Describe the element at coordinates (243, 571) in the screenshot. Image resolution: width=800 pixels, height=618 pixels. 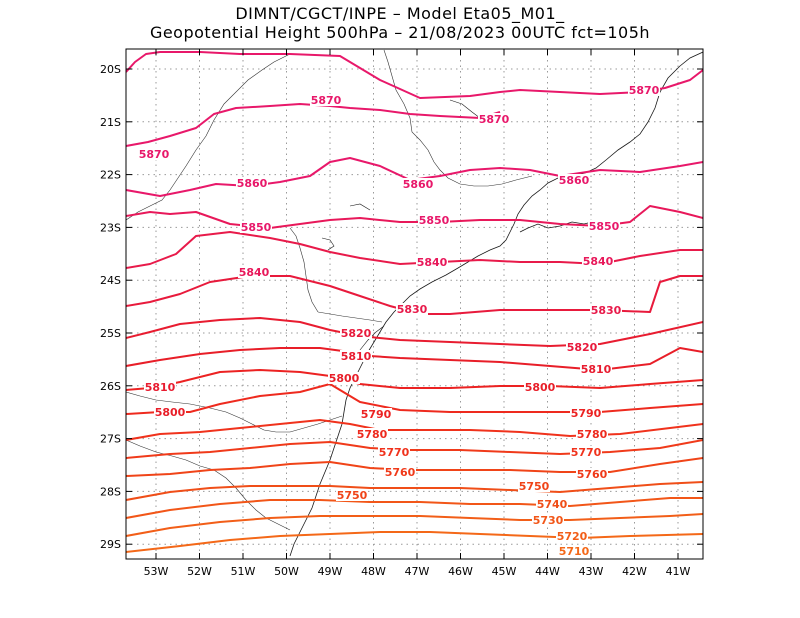
I see `lon-tick-label: 51W` at that location.